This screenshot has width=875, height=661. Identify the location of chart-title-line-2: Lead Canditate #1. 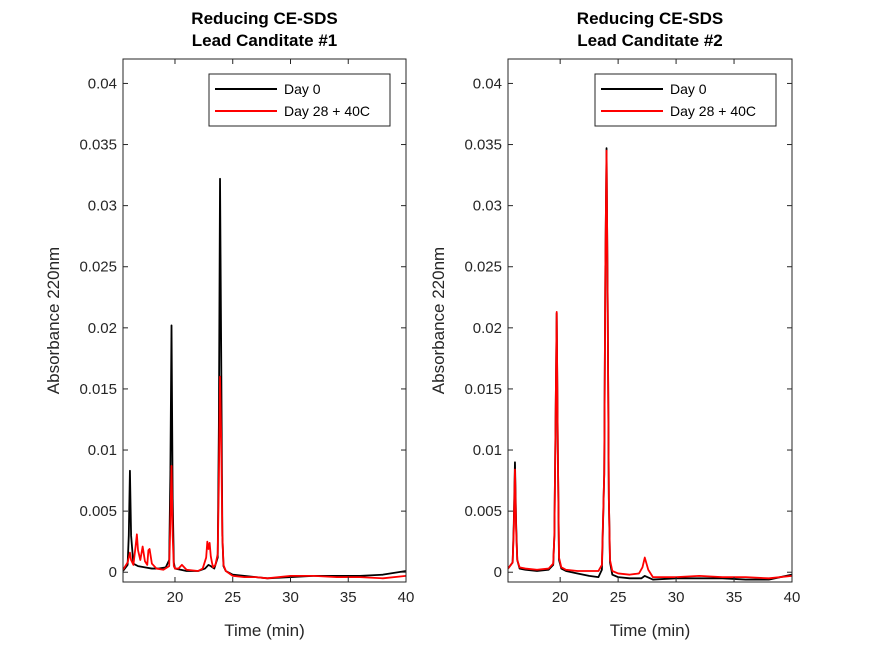
(265, 40).